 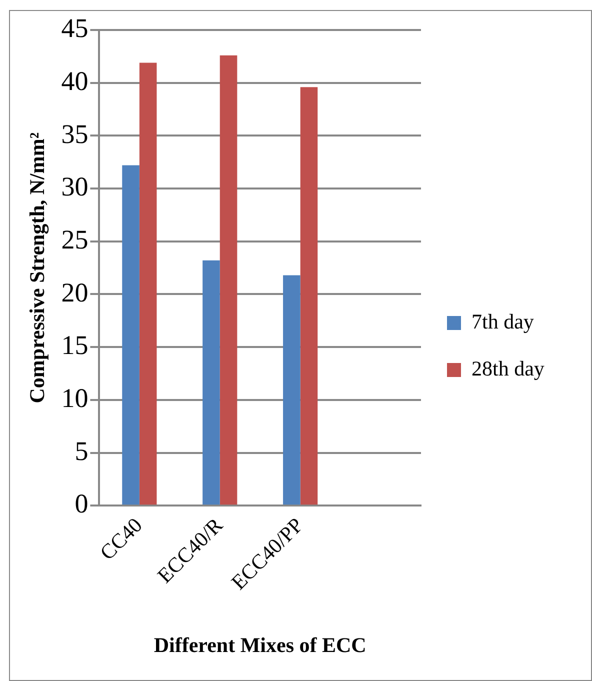 What do you see at coordinates (74, 28) in the screenshot?
I see `y-tick-label: 45` at bounding box center [74, 28].